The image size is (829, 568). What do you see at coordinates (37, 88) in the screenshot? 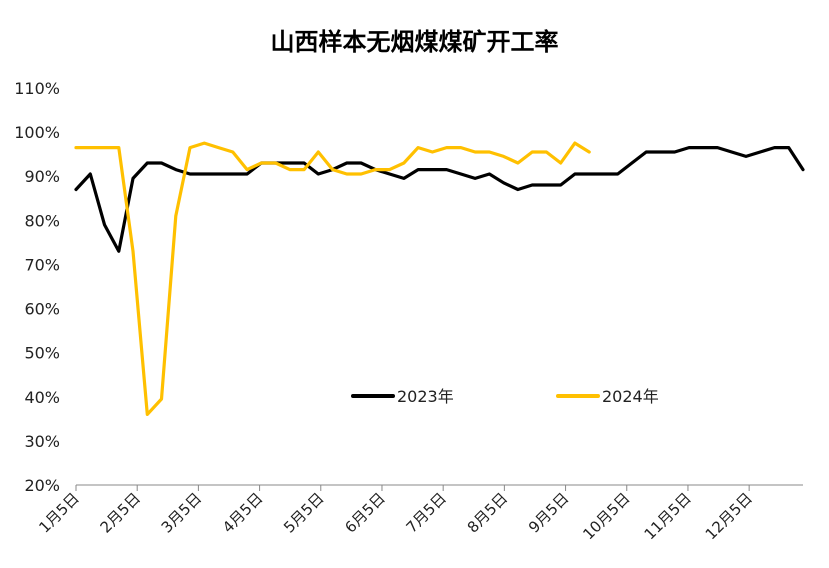
I see `y-tick-label: 110%` at bounding box center [37, 88].